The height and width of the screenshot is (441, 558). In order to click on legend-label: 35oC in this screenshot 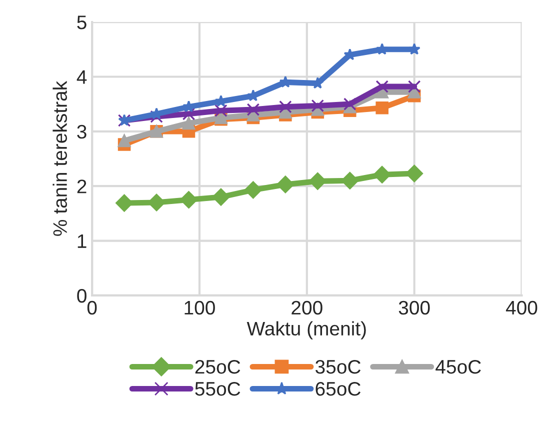, I will do `click(338, 367)`.